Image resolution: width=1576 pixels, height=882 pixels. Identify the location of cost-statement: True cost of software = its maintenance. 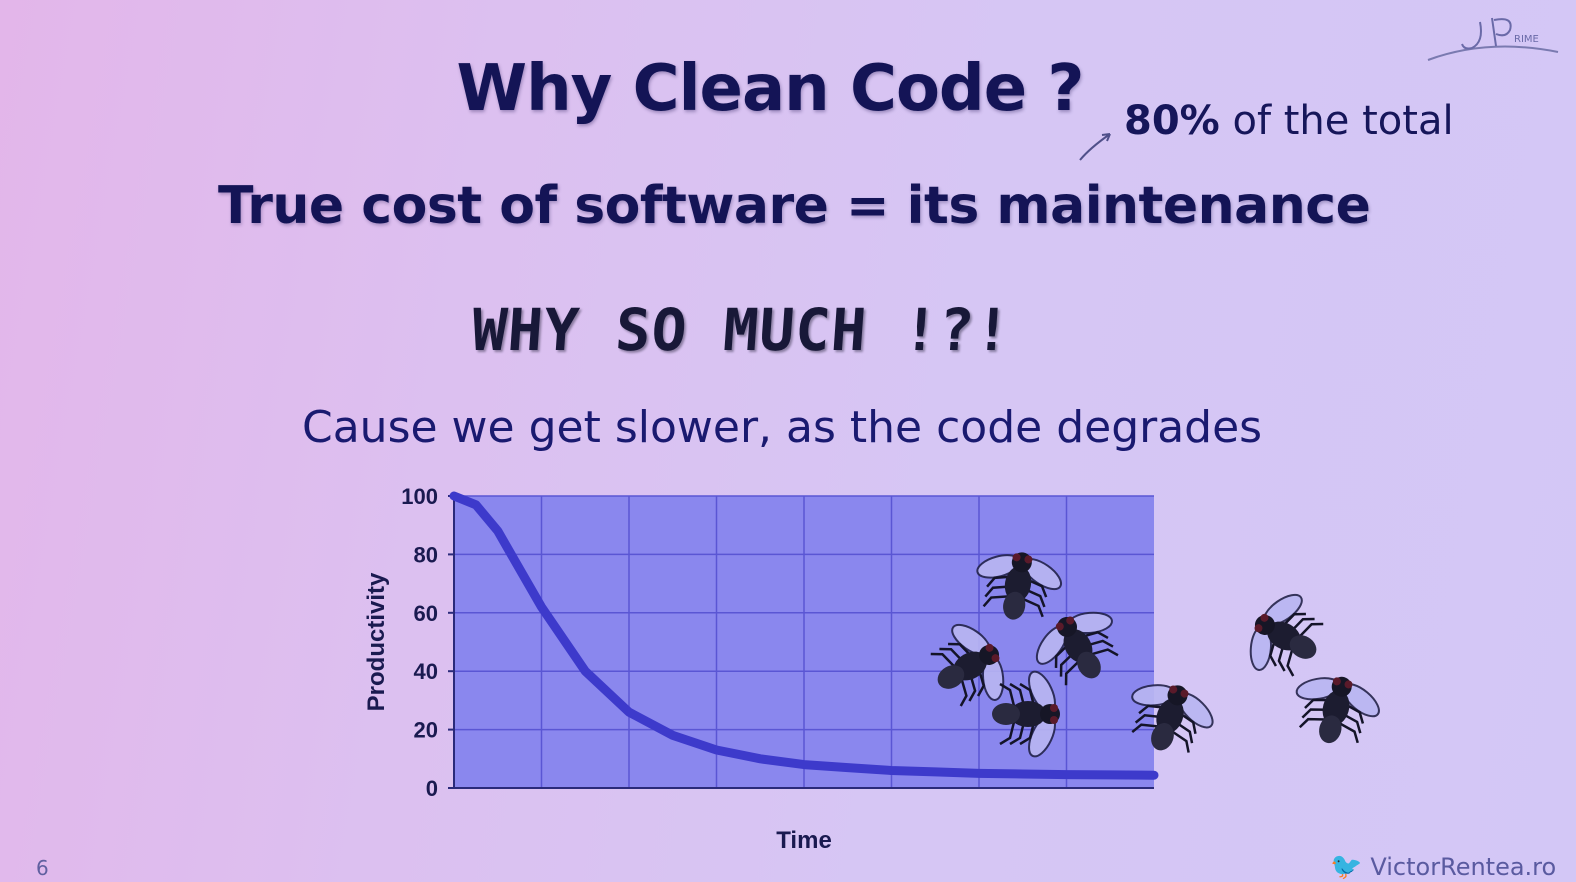
(794, 206).